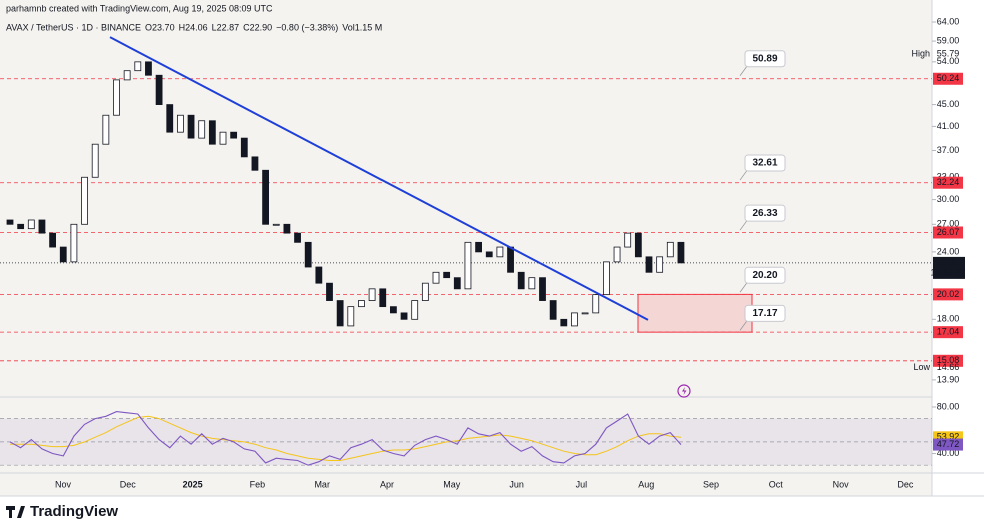 The width and height of the screenshot is (984, 531). What do you see at coordinates (948, 104) in the screenshot?
I see `y-tick-label: 45.00` at bounding box center [948, 104].